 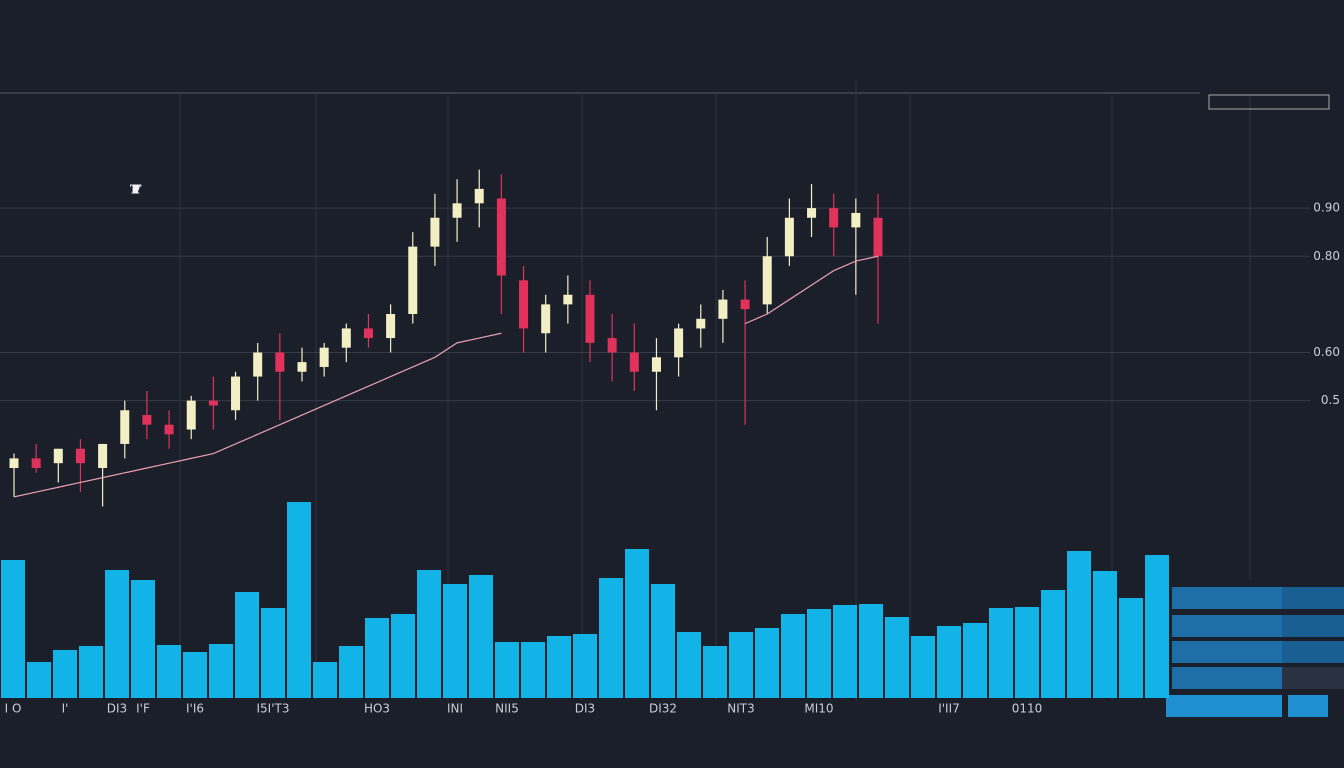 I want to click on x-tick-label: I'F, so click(x=143, y=709).